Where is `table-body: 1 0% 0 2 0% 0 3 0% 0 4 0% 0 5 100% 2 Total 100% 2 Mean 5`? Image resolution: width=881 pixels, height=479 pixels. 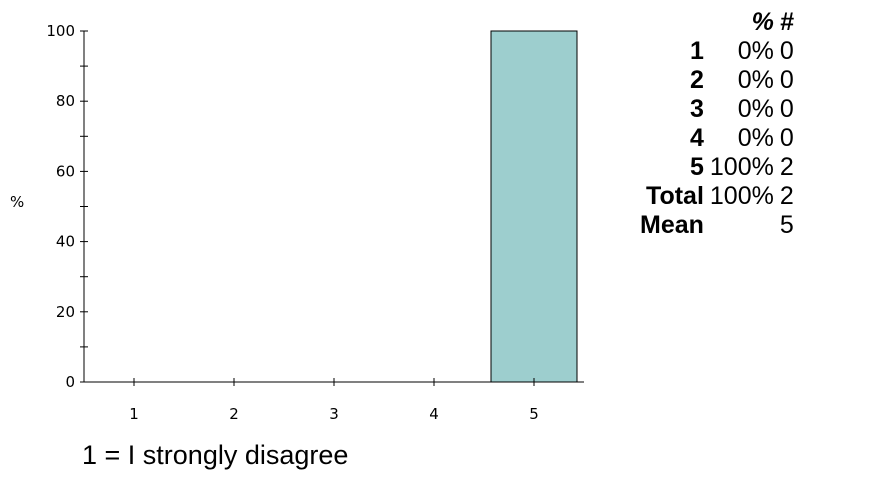 table-body: 1 0% 0 2 0% 0 3 0% 0 4 0% 0 5 100% 2 Total 100% 2 Mean 5 is located at coordinates (717, 138).